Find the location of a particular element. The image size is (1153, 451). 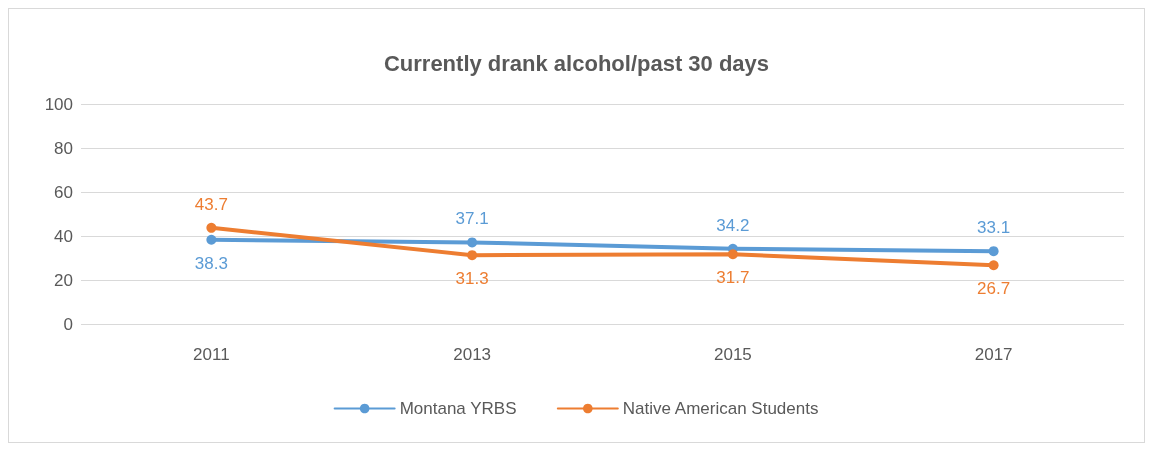

y-tick-label: 0 is located at coordinates (68, 324).